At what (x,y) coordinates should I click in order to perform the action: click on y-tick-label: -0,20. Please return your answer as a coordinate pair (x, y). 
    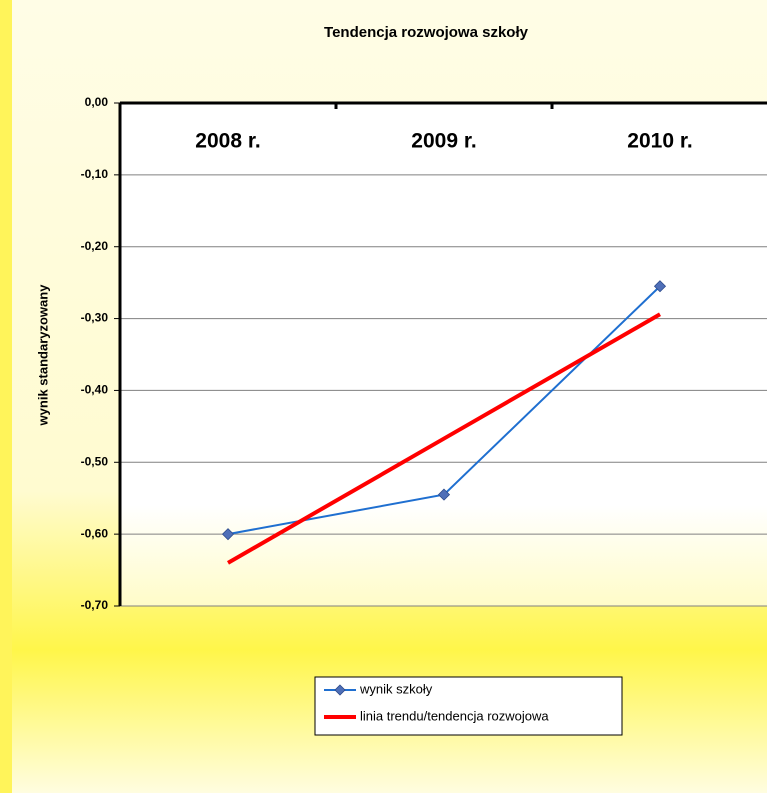
    Looking at the image, I should click on (95, 246).